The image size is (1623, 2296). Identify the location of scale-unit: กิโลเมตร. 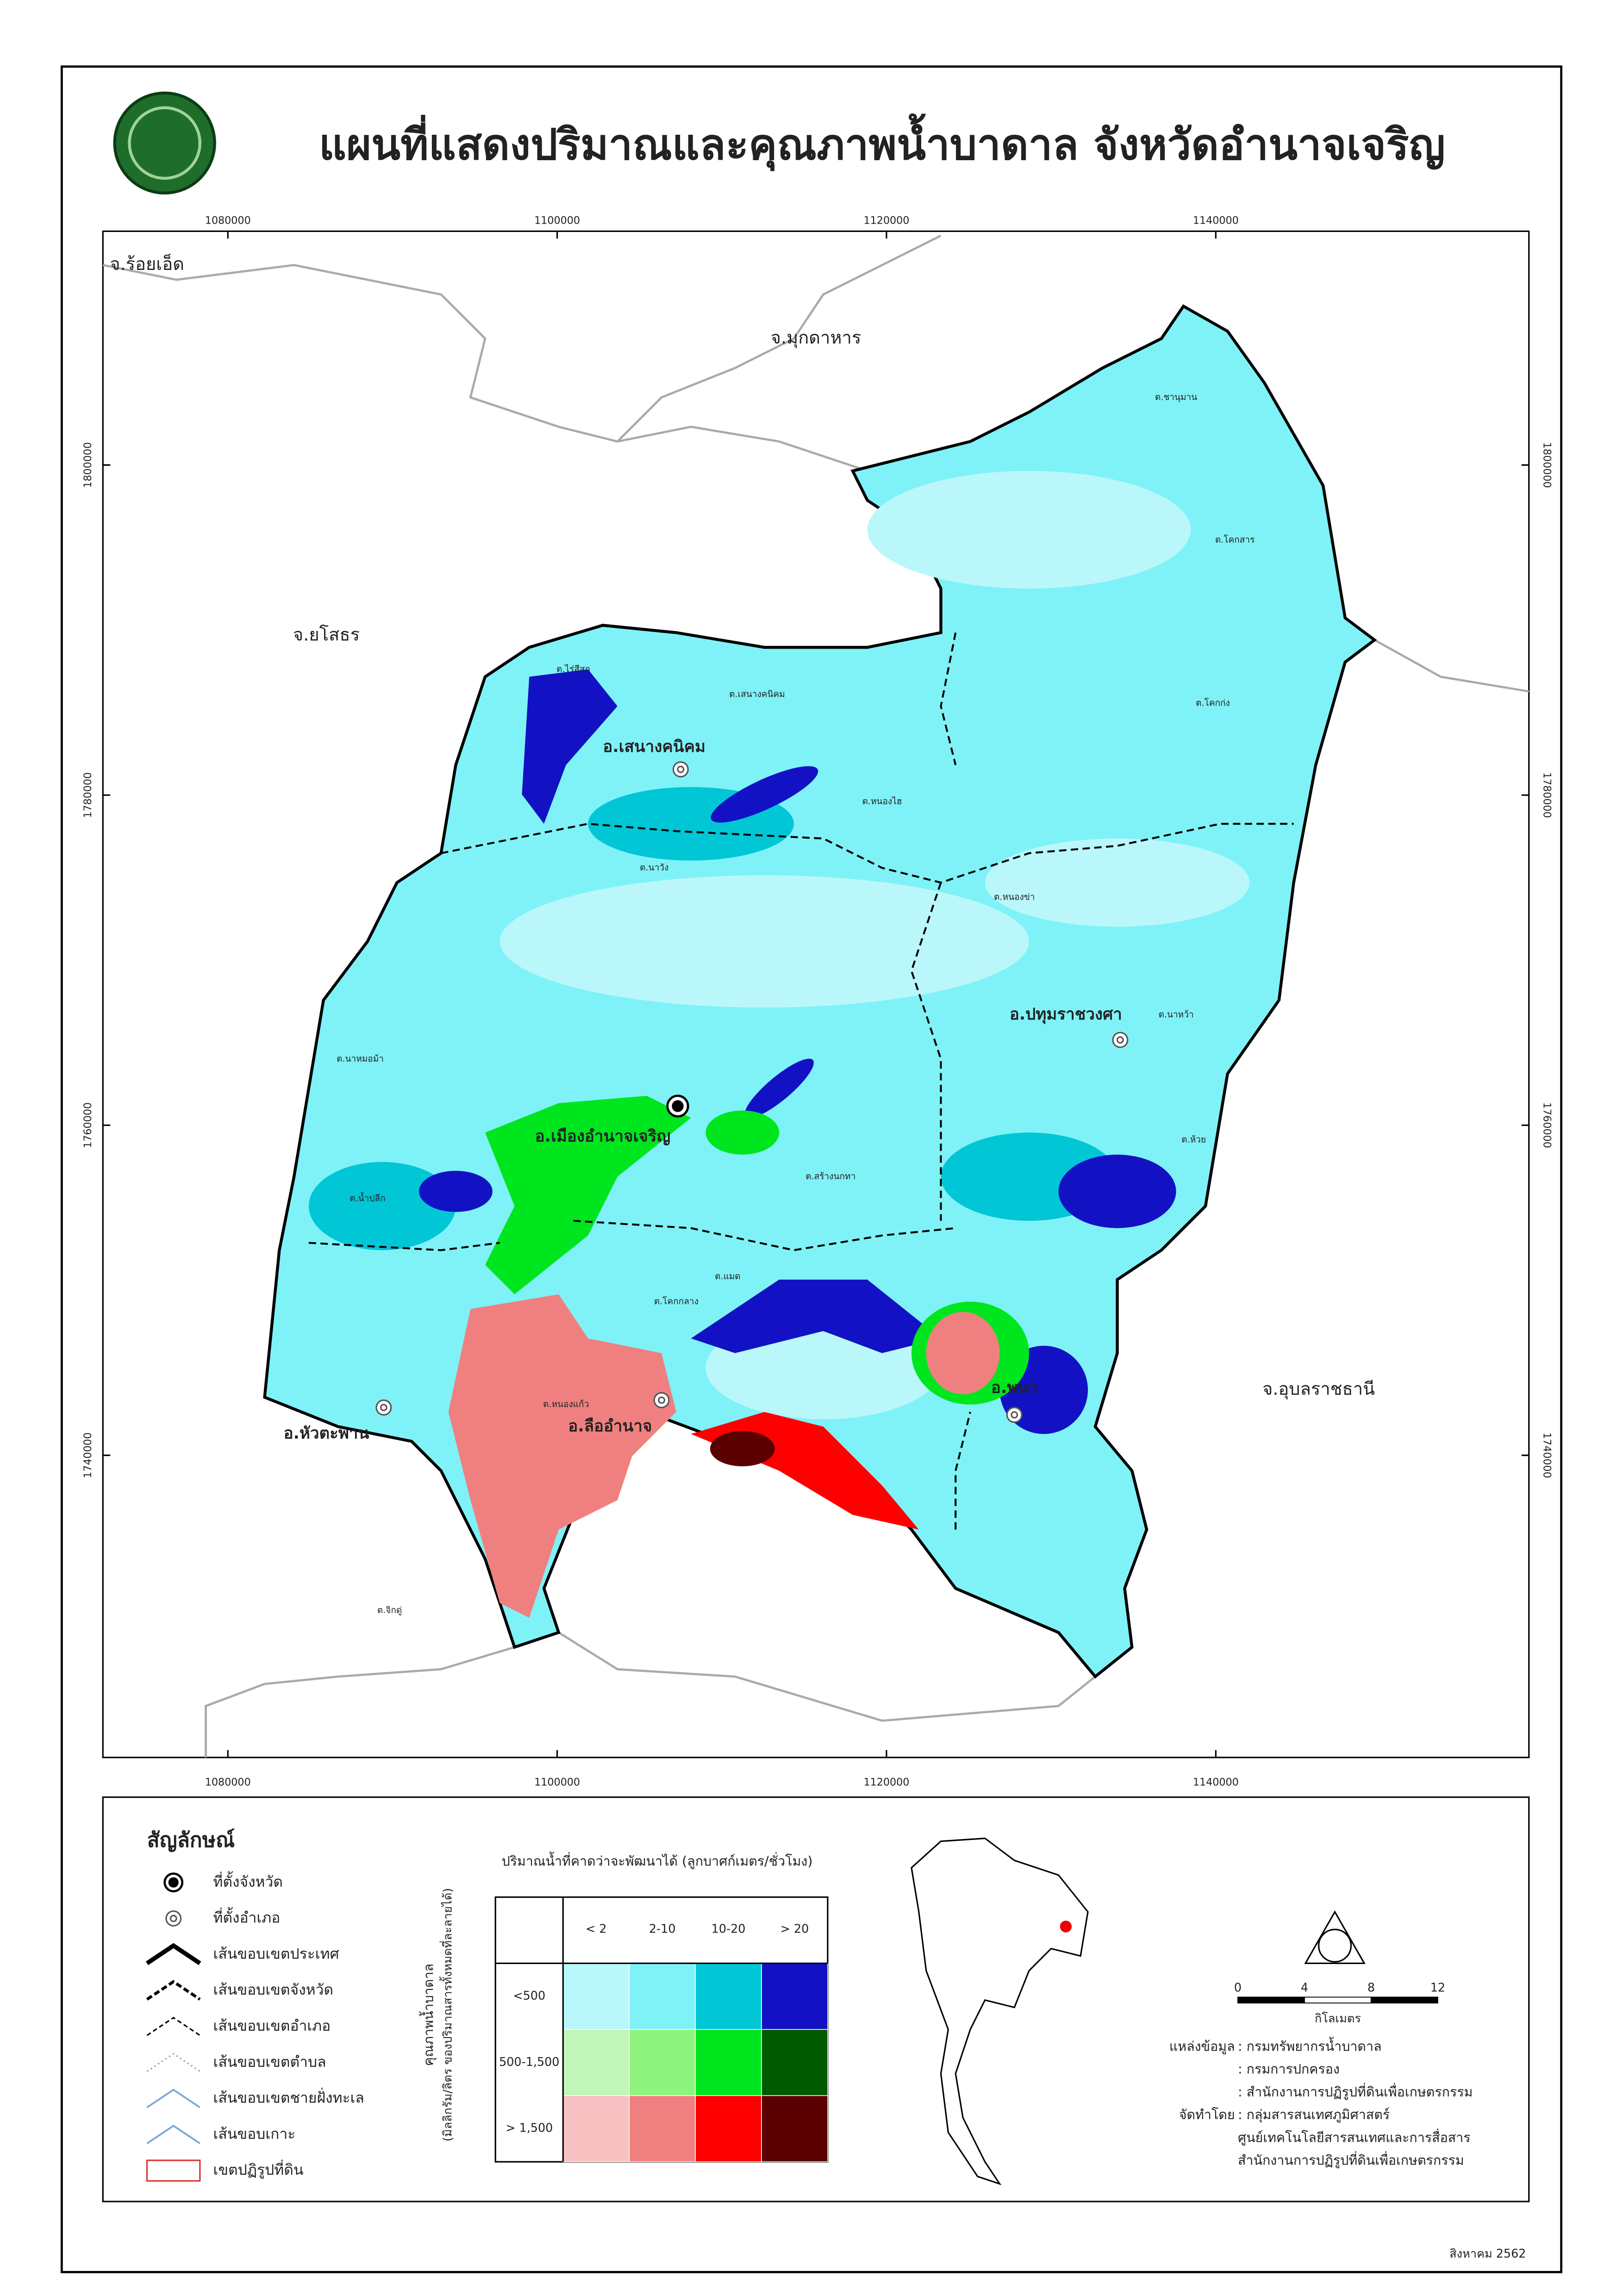
(1338, 2018).